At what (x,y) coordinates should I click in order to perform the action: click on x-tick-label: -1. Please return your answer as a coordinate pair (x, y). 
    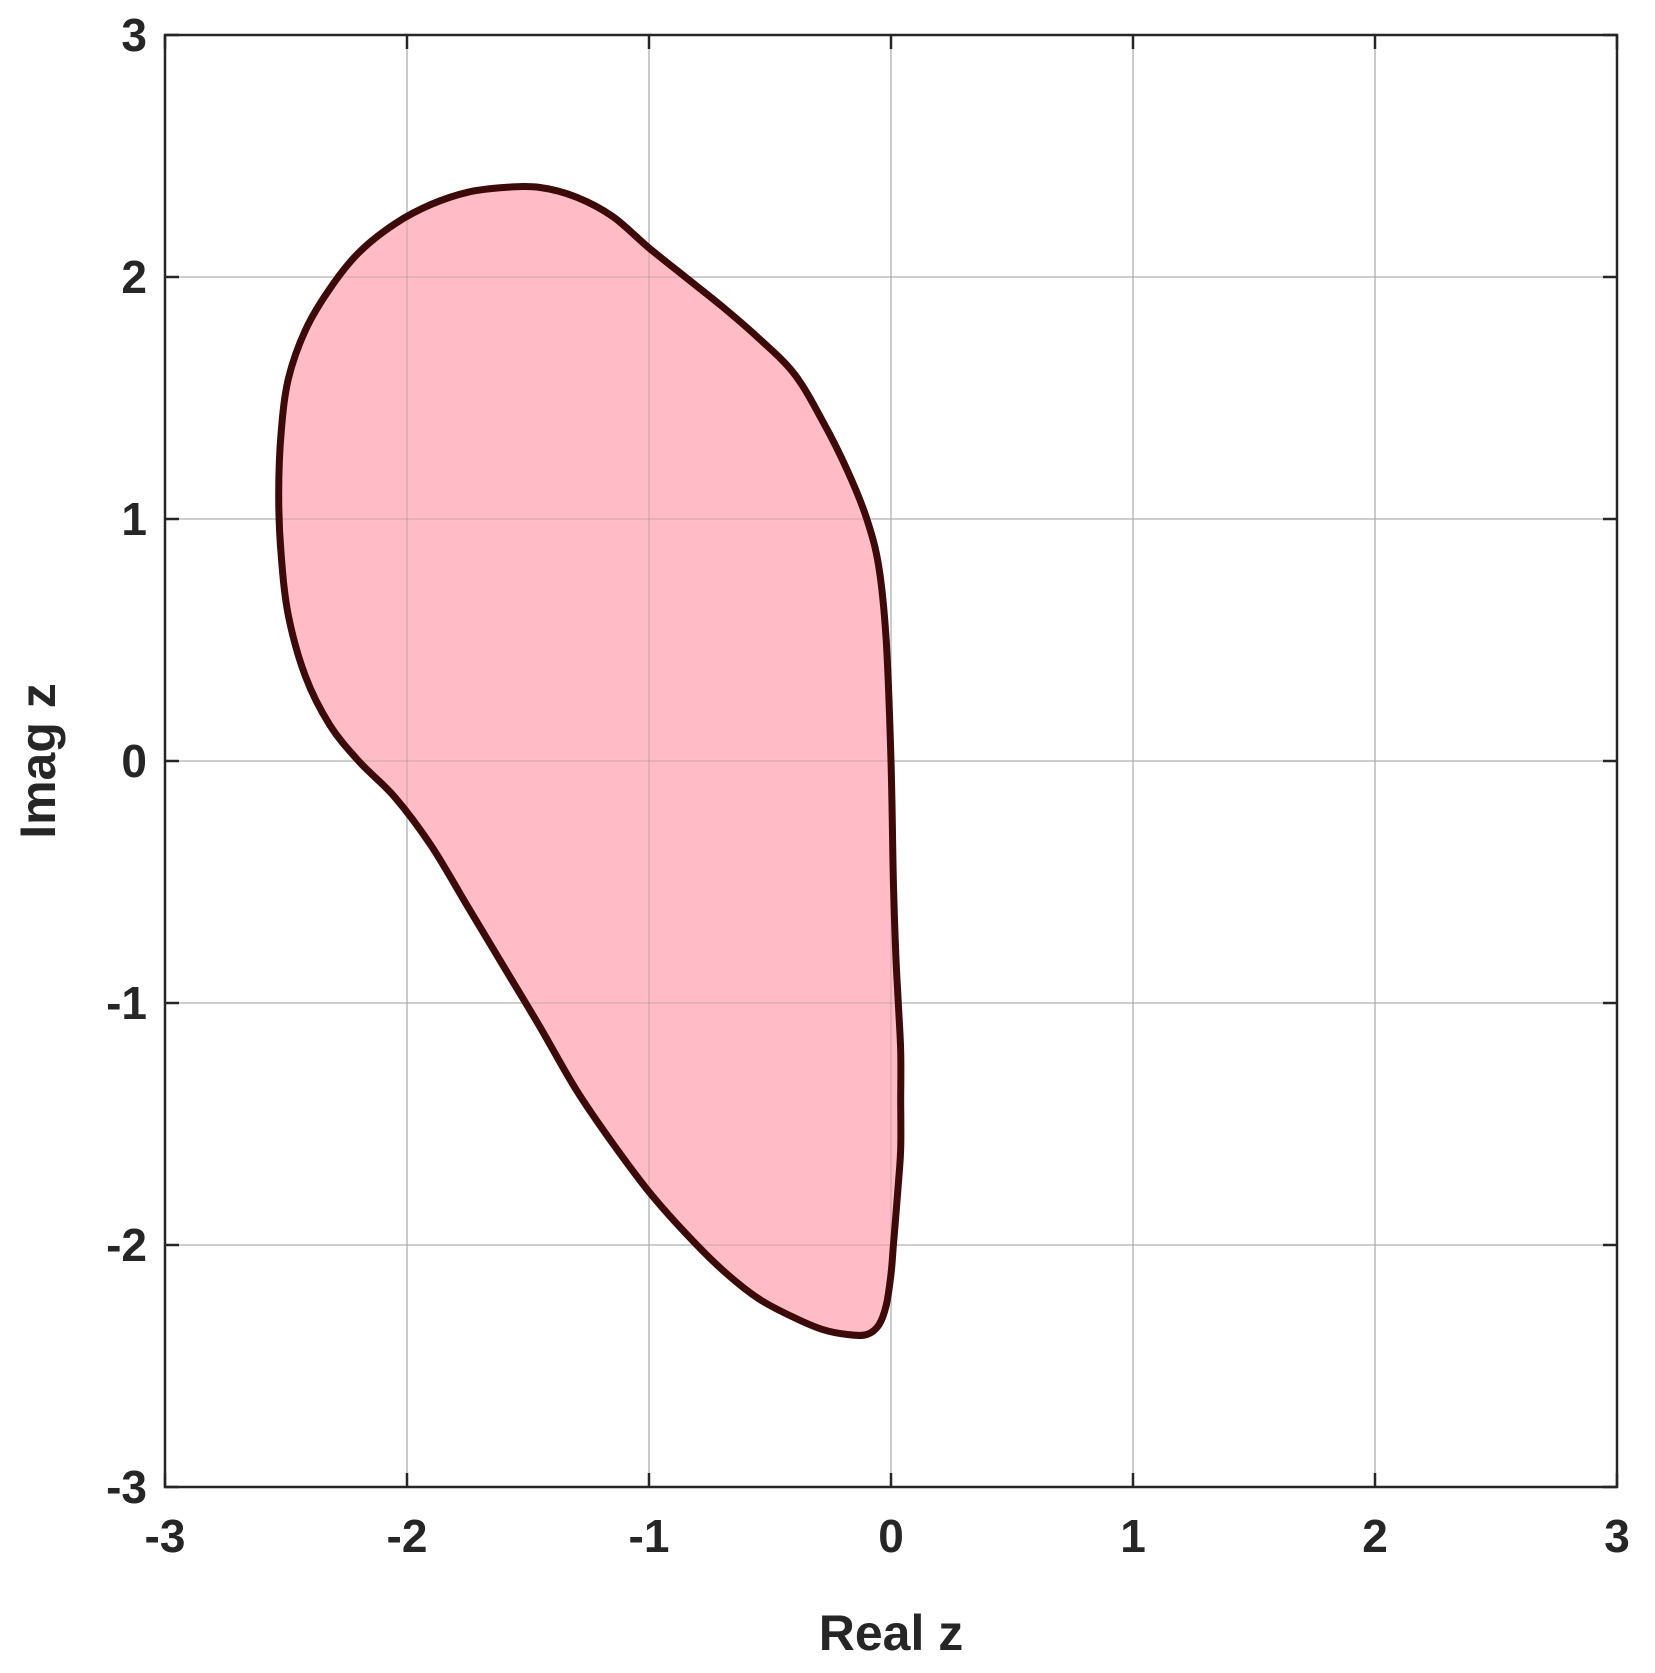
    Looking at the image, I should click on (649, 1536).